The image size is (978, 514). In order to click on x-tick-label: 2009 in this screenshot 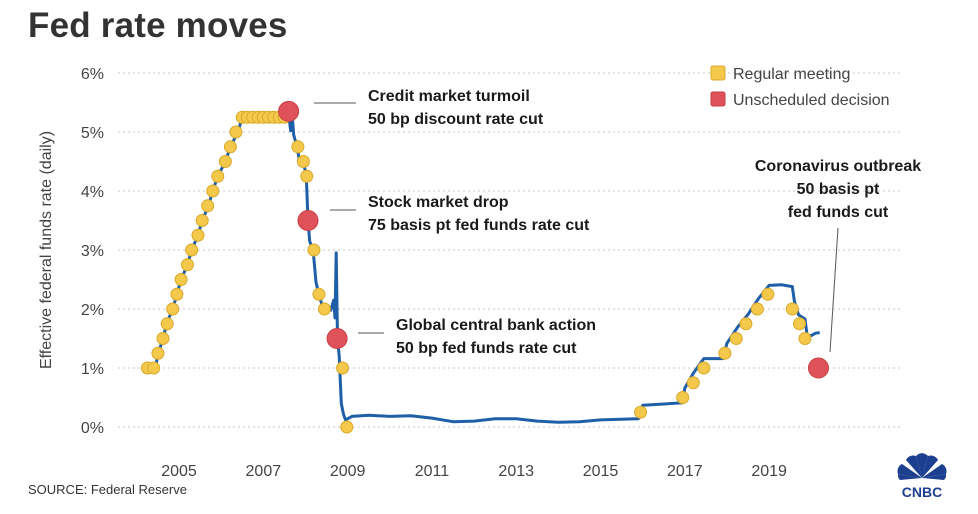, I will do `click(348, 471)`.